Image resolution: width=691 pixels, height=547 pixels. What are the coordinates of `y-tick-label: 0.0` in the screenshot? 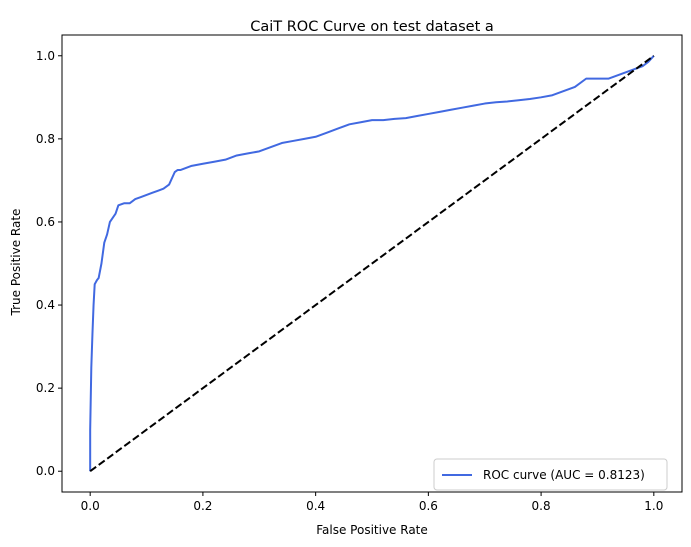 It's located at (45, 471).